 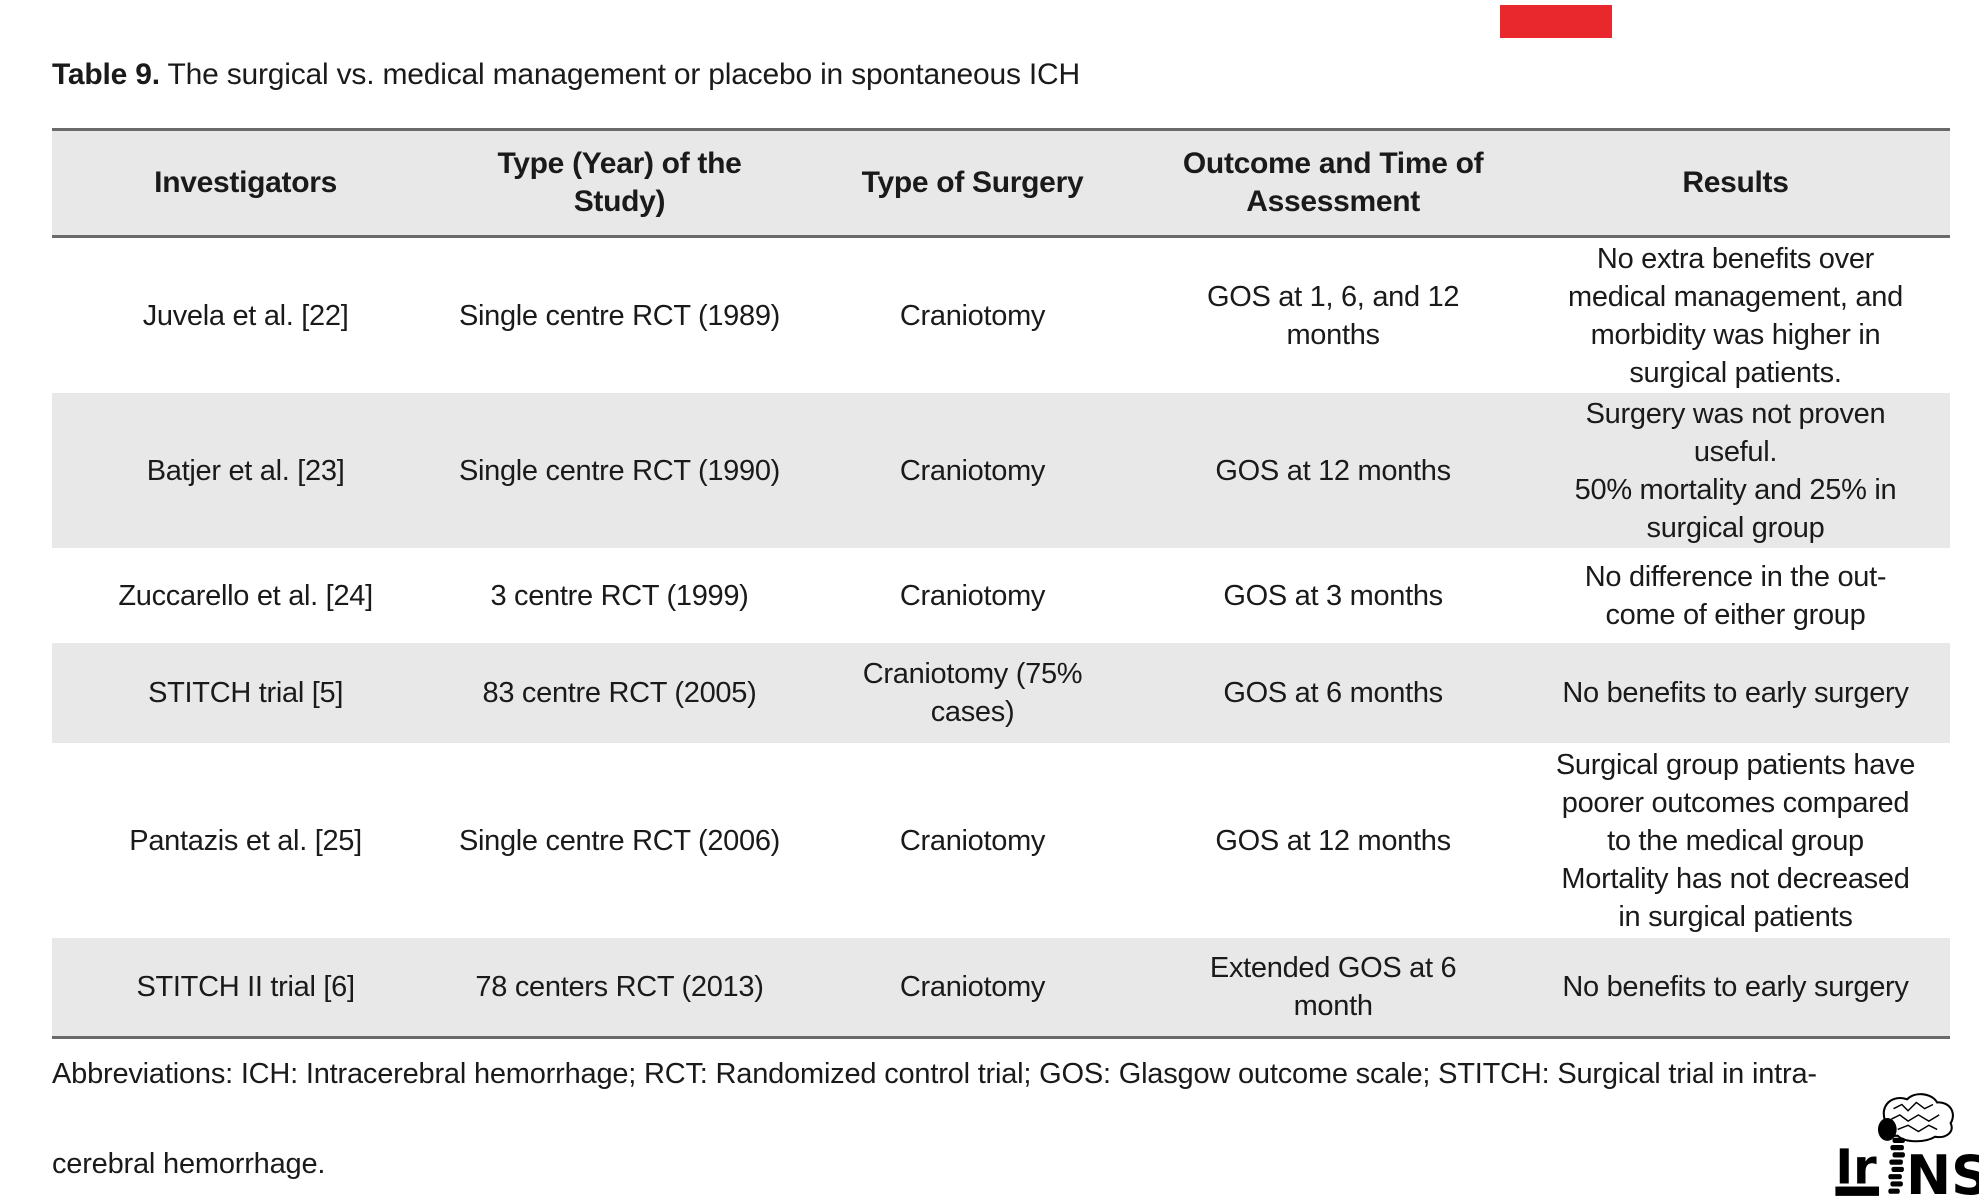 What do you see at coordinates (1333, 182) in the screenshot?
I see `column-header-outcome: Outcome and Time of Assessment` at bounding box center [1333, 182].